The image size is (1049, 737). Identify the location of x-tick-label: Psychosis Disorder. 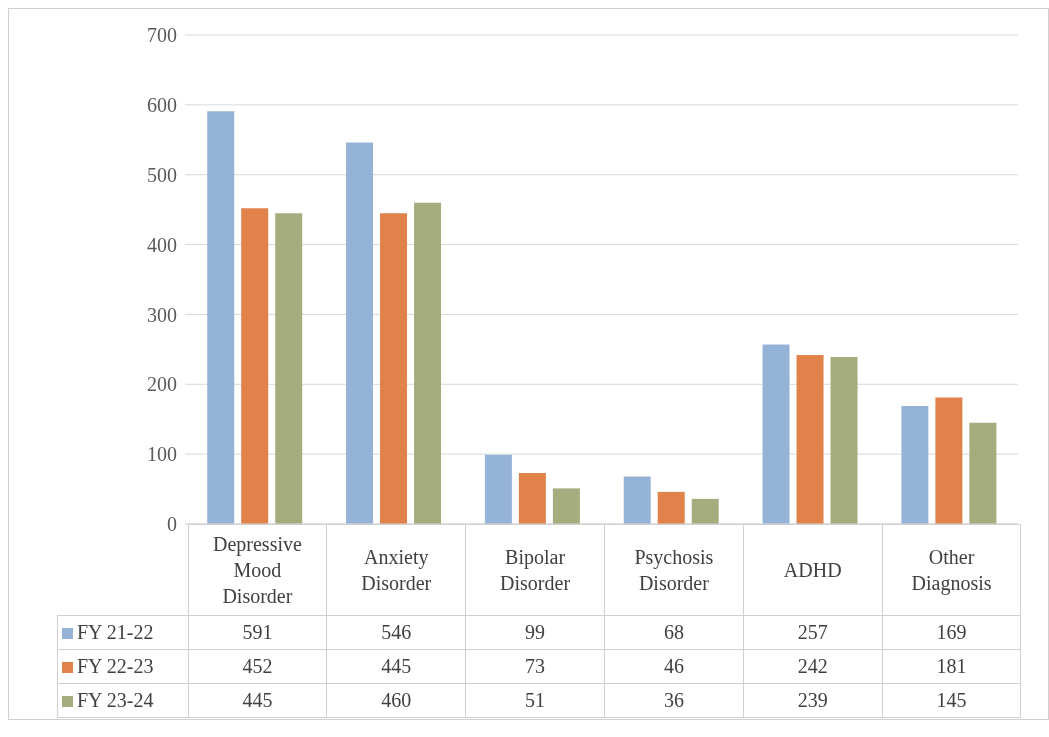
(674, 570).